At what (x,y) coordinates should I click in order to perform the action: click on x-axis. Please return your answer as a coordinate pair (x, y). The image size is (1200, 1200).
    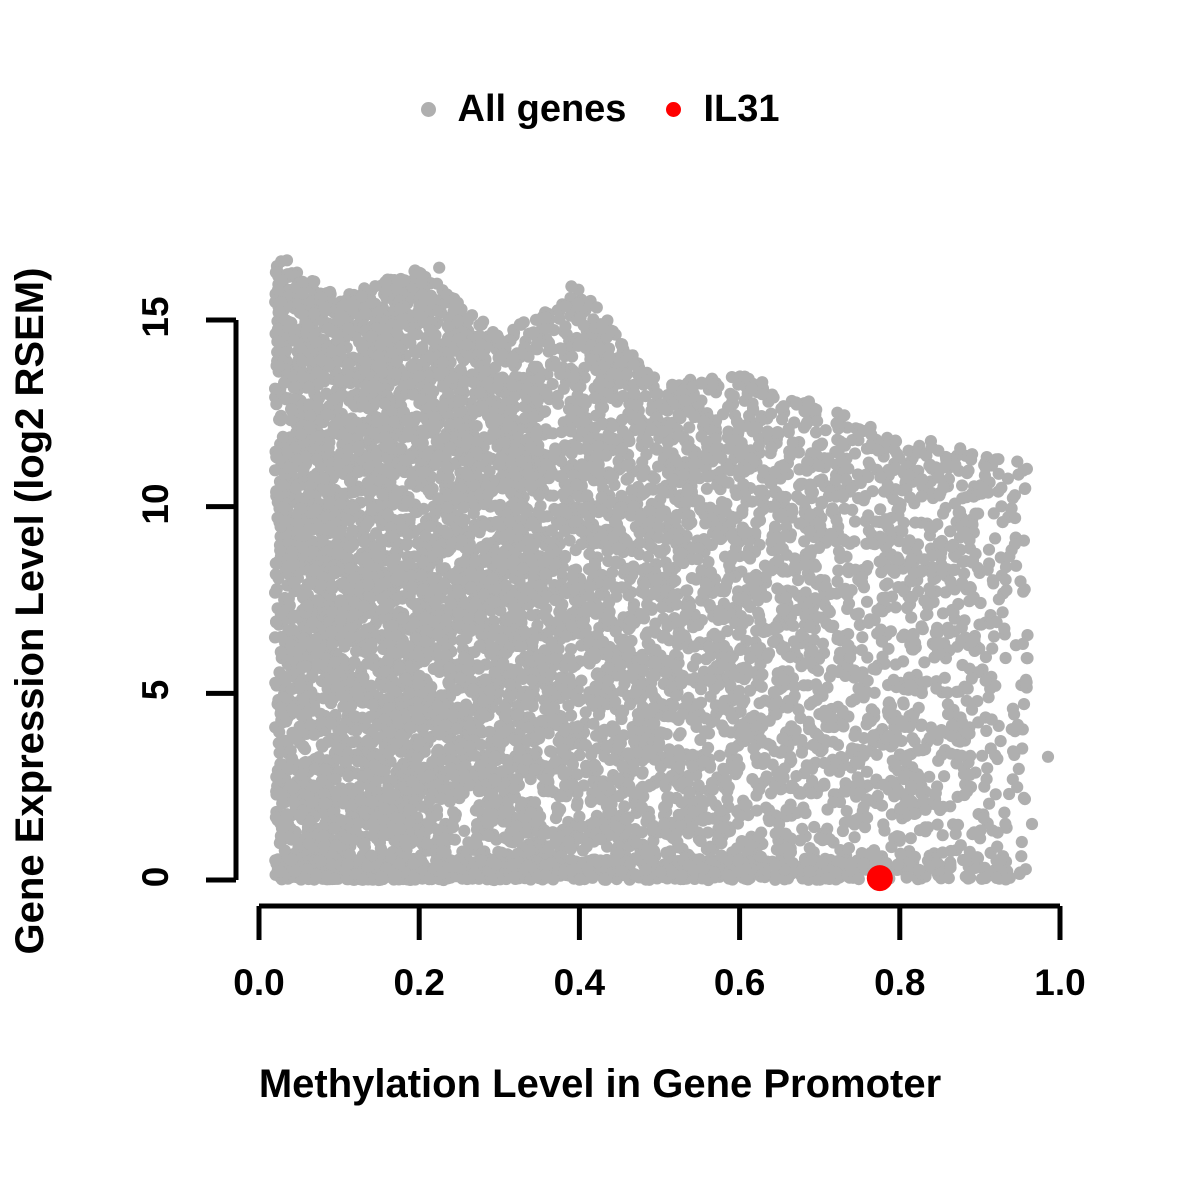
    Looking at the image, I should click on (659, 921).